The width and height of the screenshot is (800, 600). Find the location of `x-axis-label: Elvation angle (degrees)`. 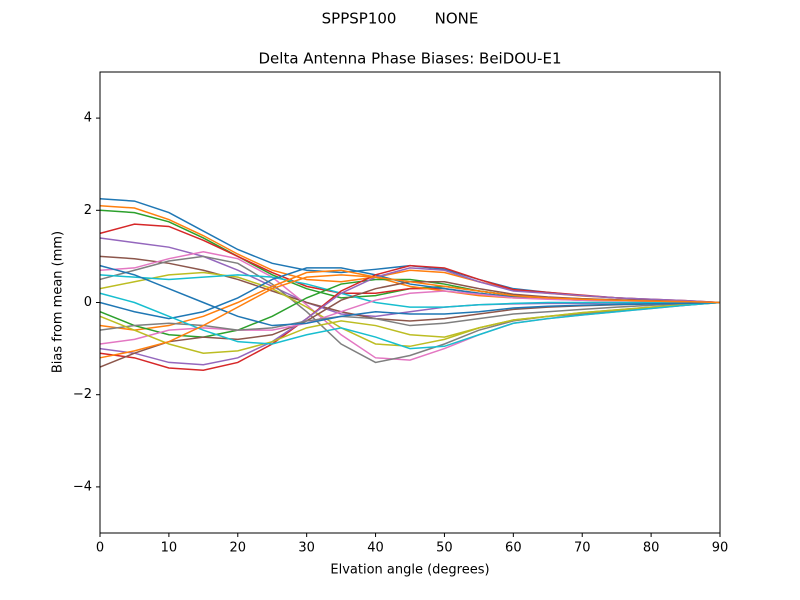

x-axis-label: Elvation angle (degrees) is located at coordinates (409, 570).